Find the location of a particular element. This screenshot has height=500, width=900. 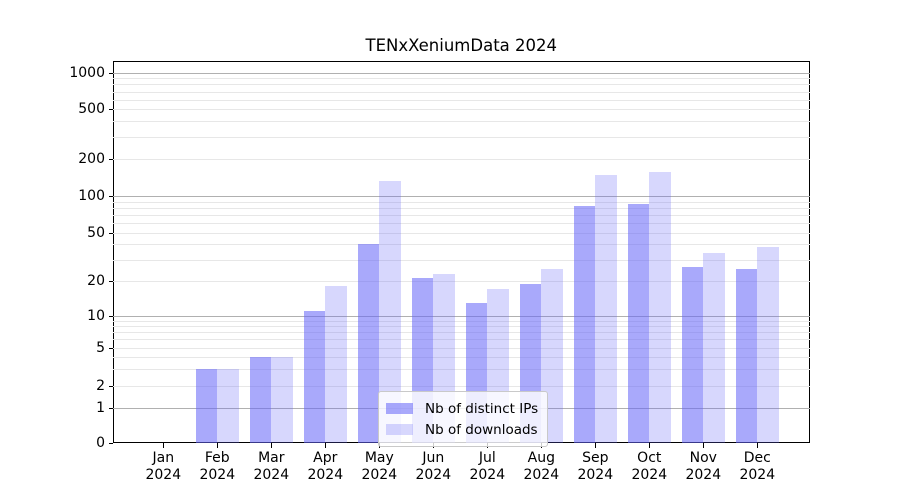

x-tick-label: Nov 2024 is located at coordinates (703, 467).